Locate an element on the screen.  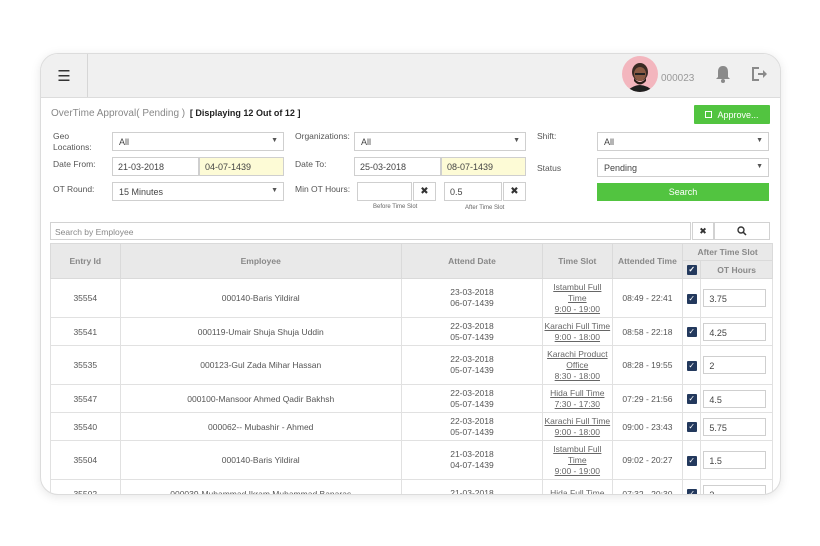
employee-cell: 000123-Gul Zada Mihar Hassan is located at coordinates (260, 365).